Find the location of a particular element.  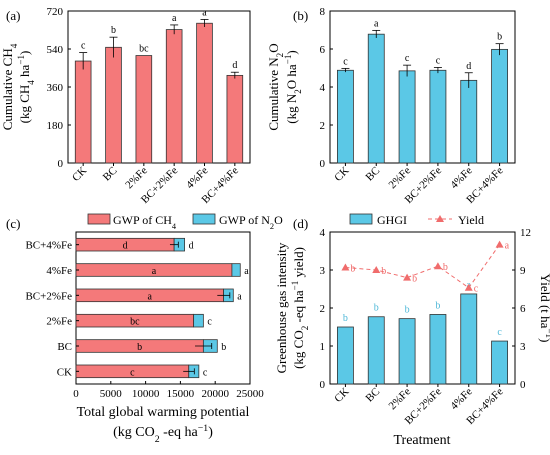

legend-label-ghgi: GHGI is located at coordinates (392, 220).